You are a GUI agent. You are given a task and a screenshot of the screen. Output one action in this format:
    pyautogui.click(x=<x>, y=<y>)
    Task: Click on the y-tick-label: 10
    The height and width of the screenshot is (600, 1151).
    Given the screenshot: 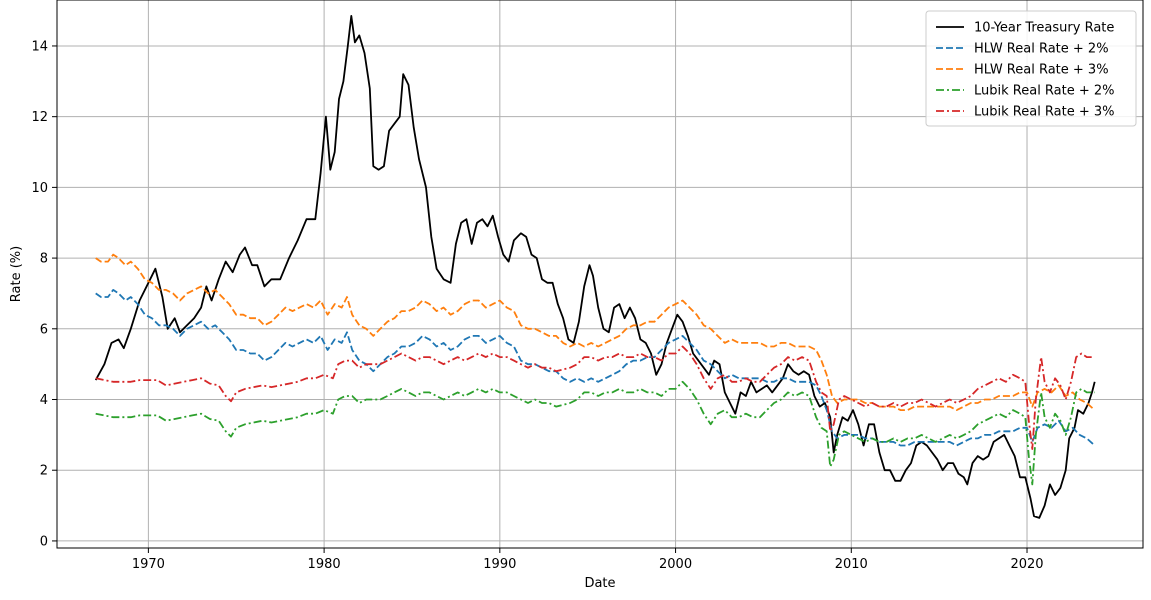 What is the action you would take?
    pyautogui.click(x=39, y=188)
    